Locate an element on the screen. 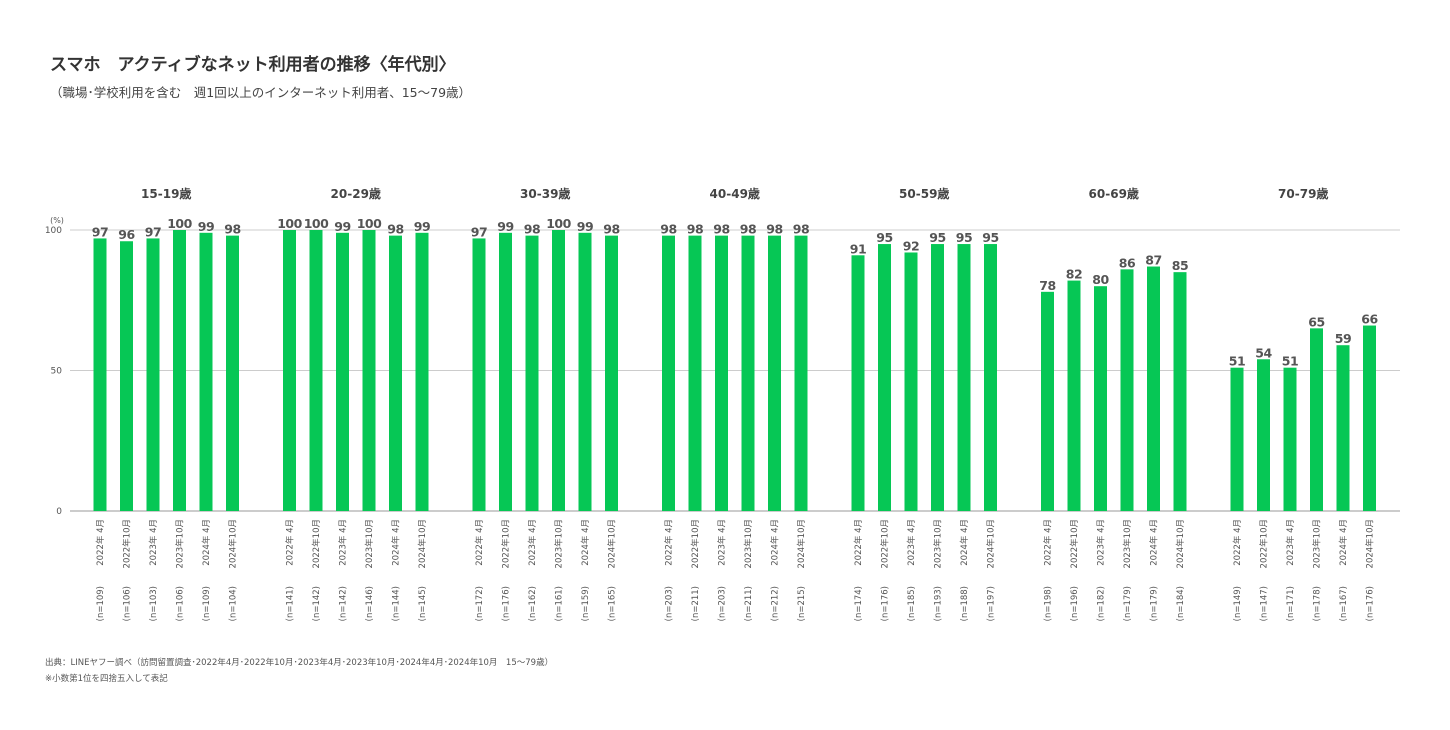  sample-size-label: (n=145) is located at coordinates (423, 603).